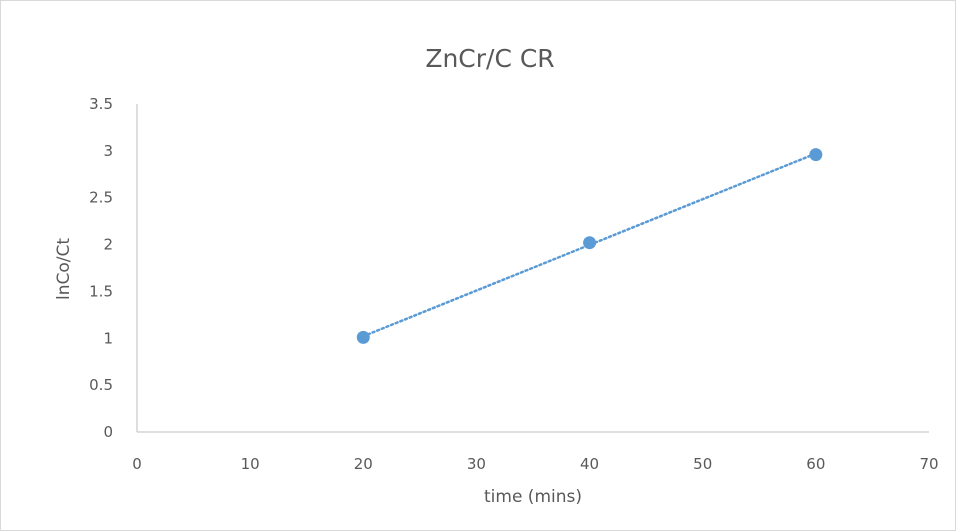 The height and width of the screenshot is (532, 956). Describe the element at coordinates (101, 104) in the screenshot. I see `y-tick-label: 3.5` at that location.